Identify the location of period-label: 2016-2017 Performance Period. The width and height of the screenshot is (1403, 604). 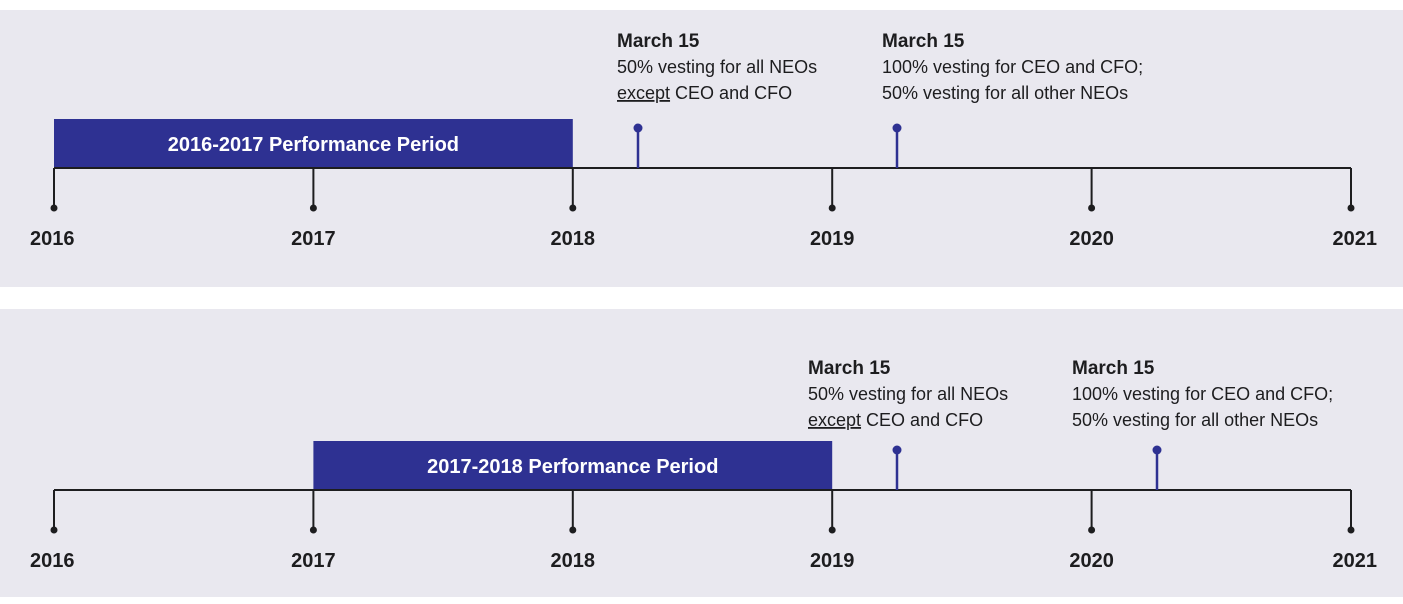
(313, 145).